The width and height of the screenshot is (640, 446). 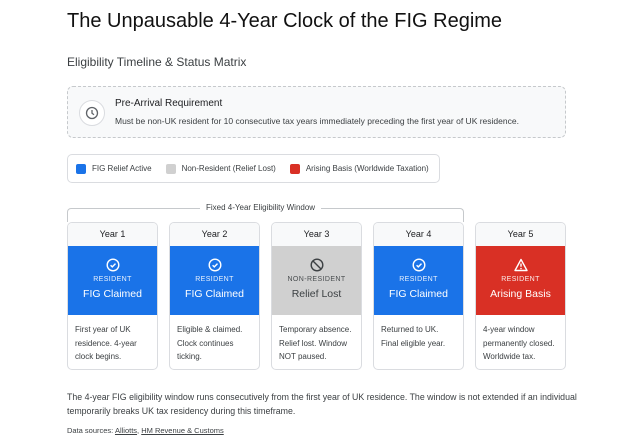 I want to click on relief-status: Arising Basis, so click(x=520, y=294).